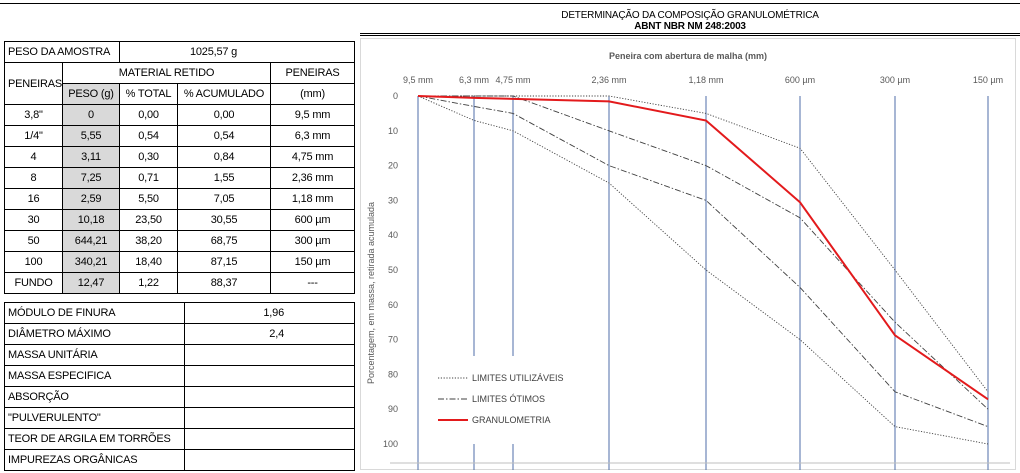 This screenshot has height=473, width=1020. What do you see at coordinates (94, 418) in the screenshot?
I see `property-label: "PULVERULENTO"` at bounding box center [94, 418].